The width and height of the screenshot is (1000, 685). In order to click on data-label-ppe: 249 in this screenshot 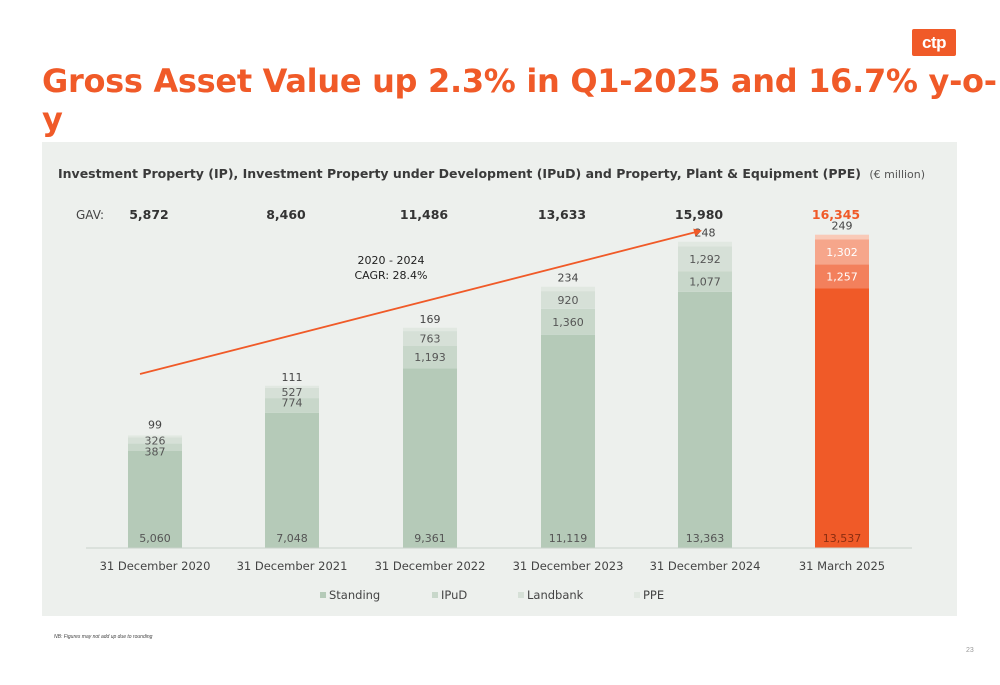, I will do `click(842, 226)`.